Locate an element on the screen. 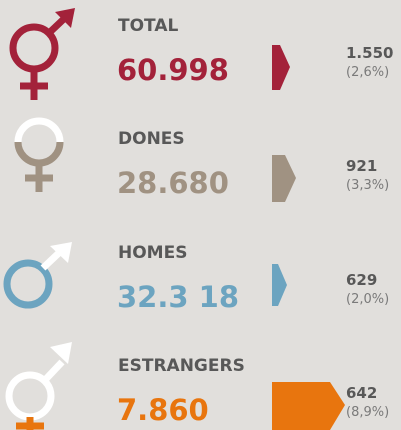 This screenshot has width=401, height=430. row-value: 60.998 is located at coordinates (173, 70).